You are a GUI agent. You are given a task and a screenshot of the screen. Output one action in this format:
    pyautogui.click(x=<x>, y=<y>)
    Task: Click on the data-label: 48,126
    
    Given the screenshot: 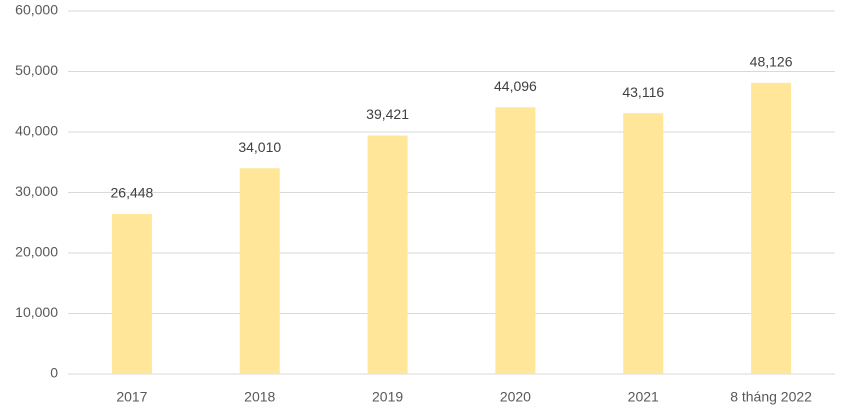 What is the action you would take?
    pyautogui.click(x=771, y=62)
    